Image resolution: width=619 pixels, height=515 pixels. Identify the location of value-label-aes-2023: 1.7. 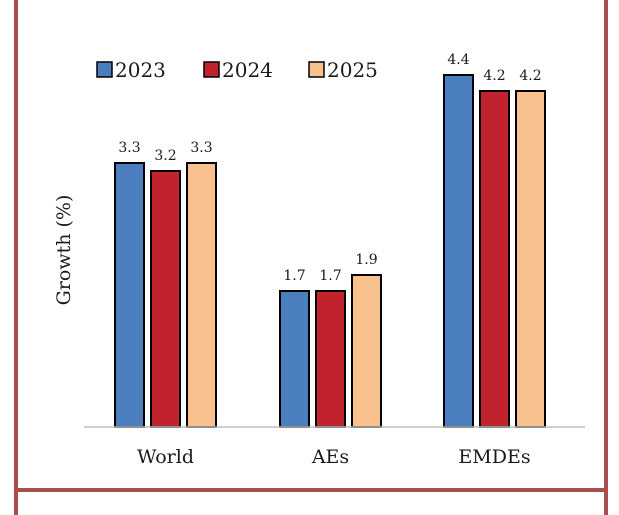
(294, 276).